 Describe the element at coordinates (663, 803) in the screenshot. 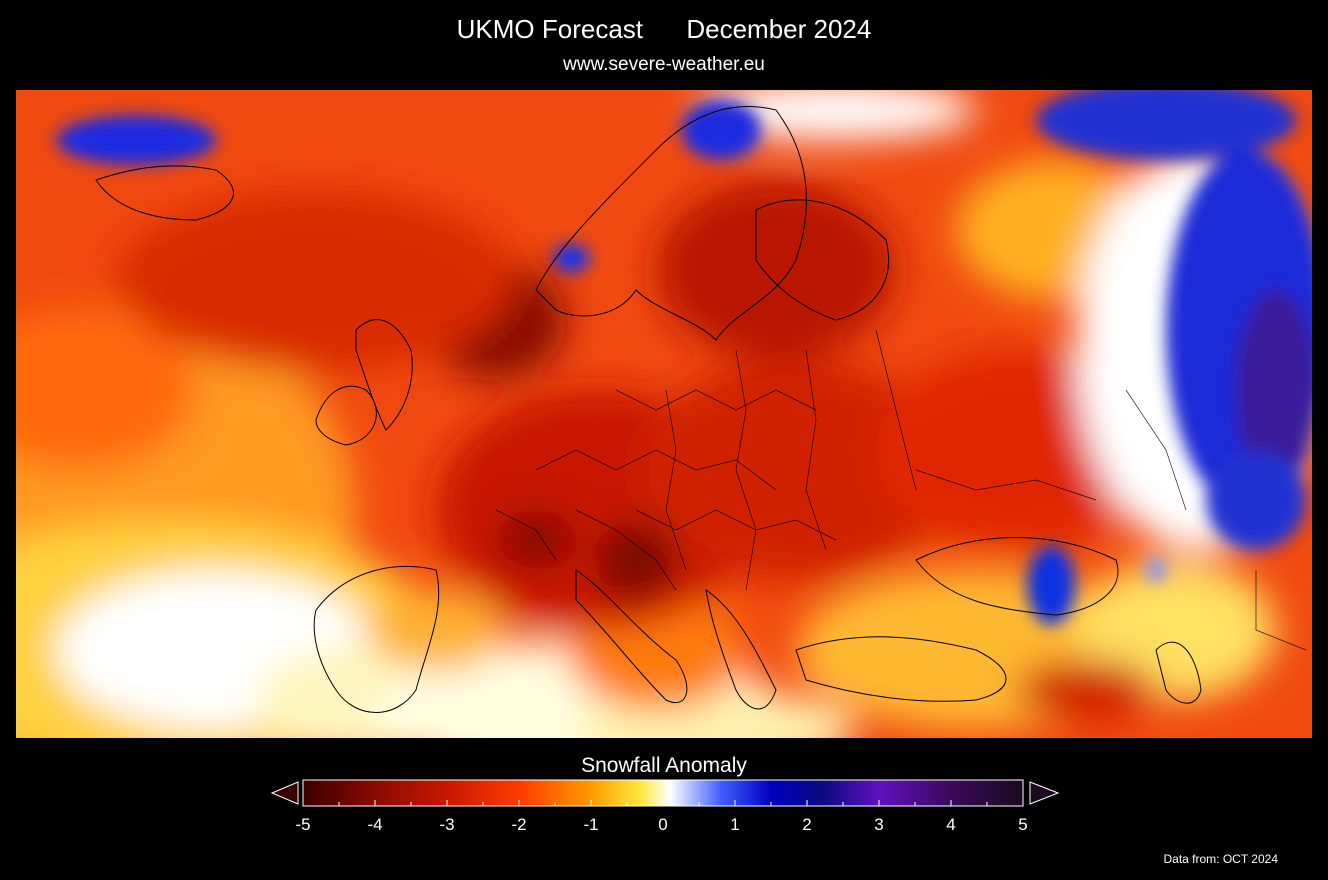

I see `colorbar-ticks` at that location.